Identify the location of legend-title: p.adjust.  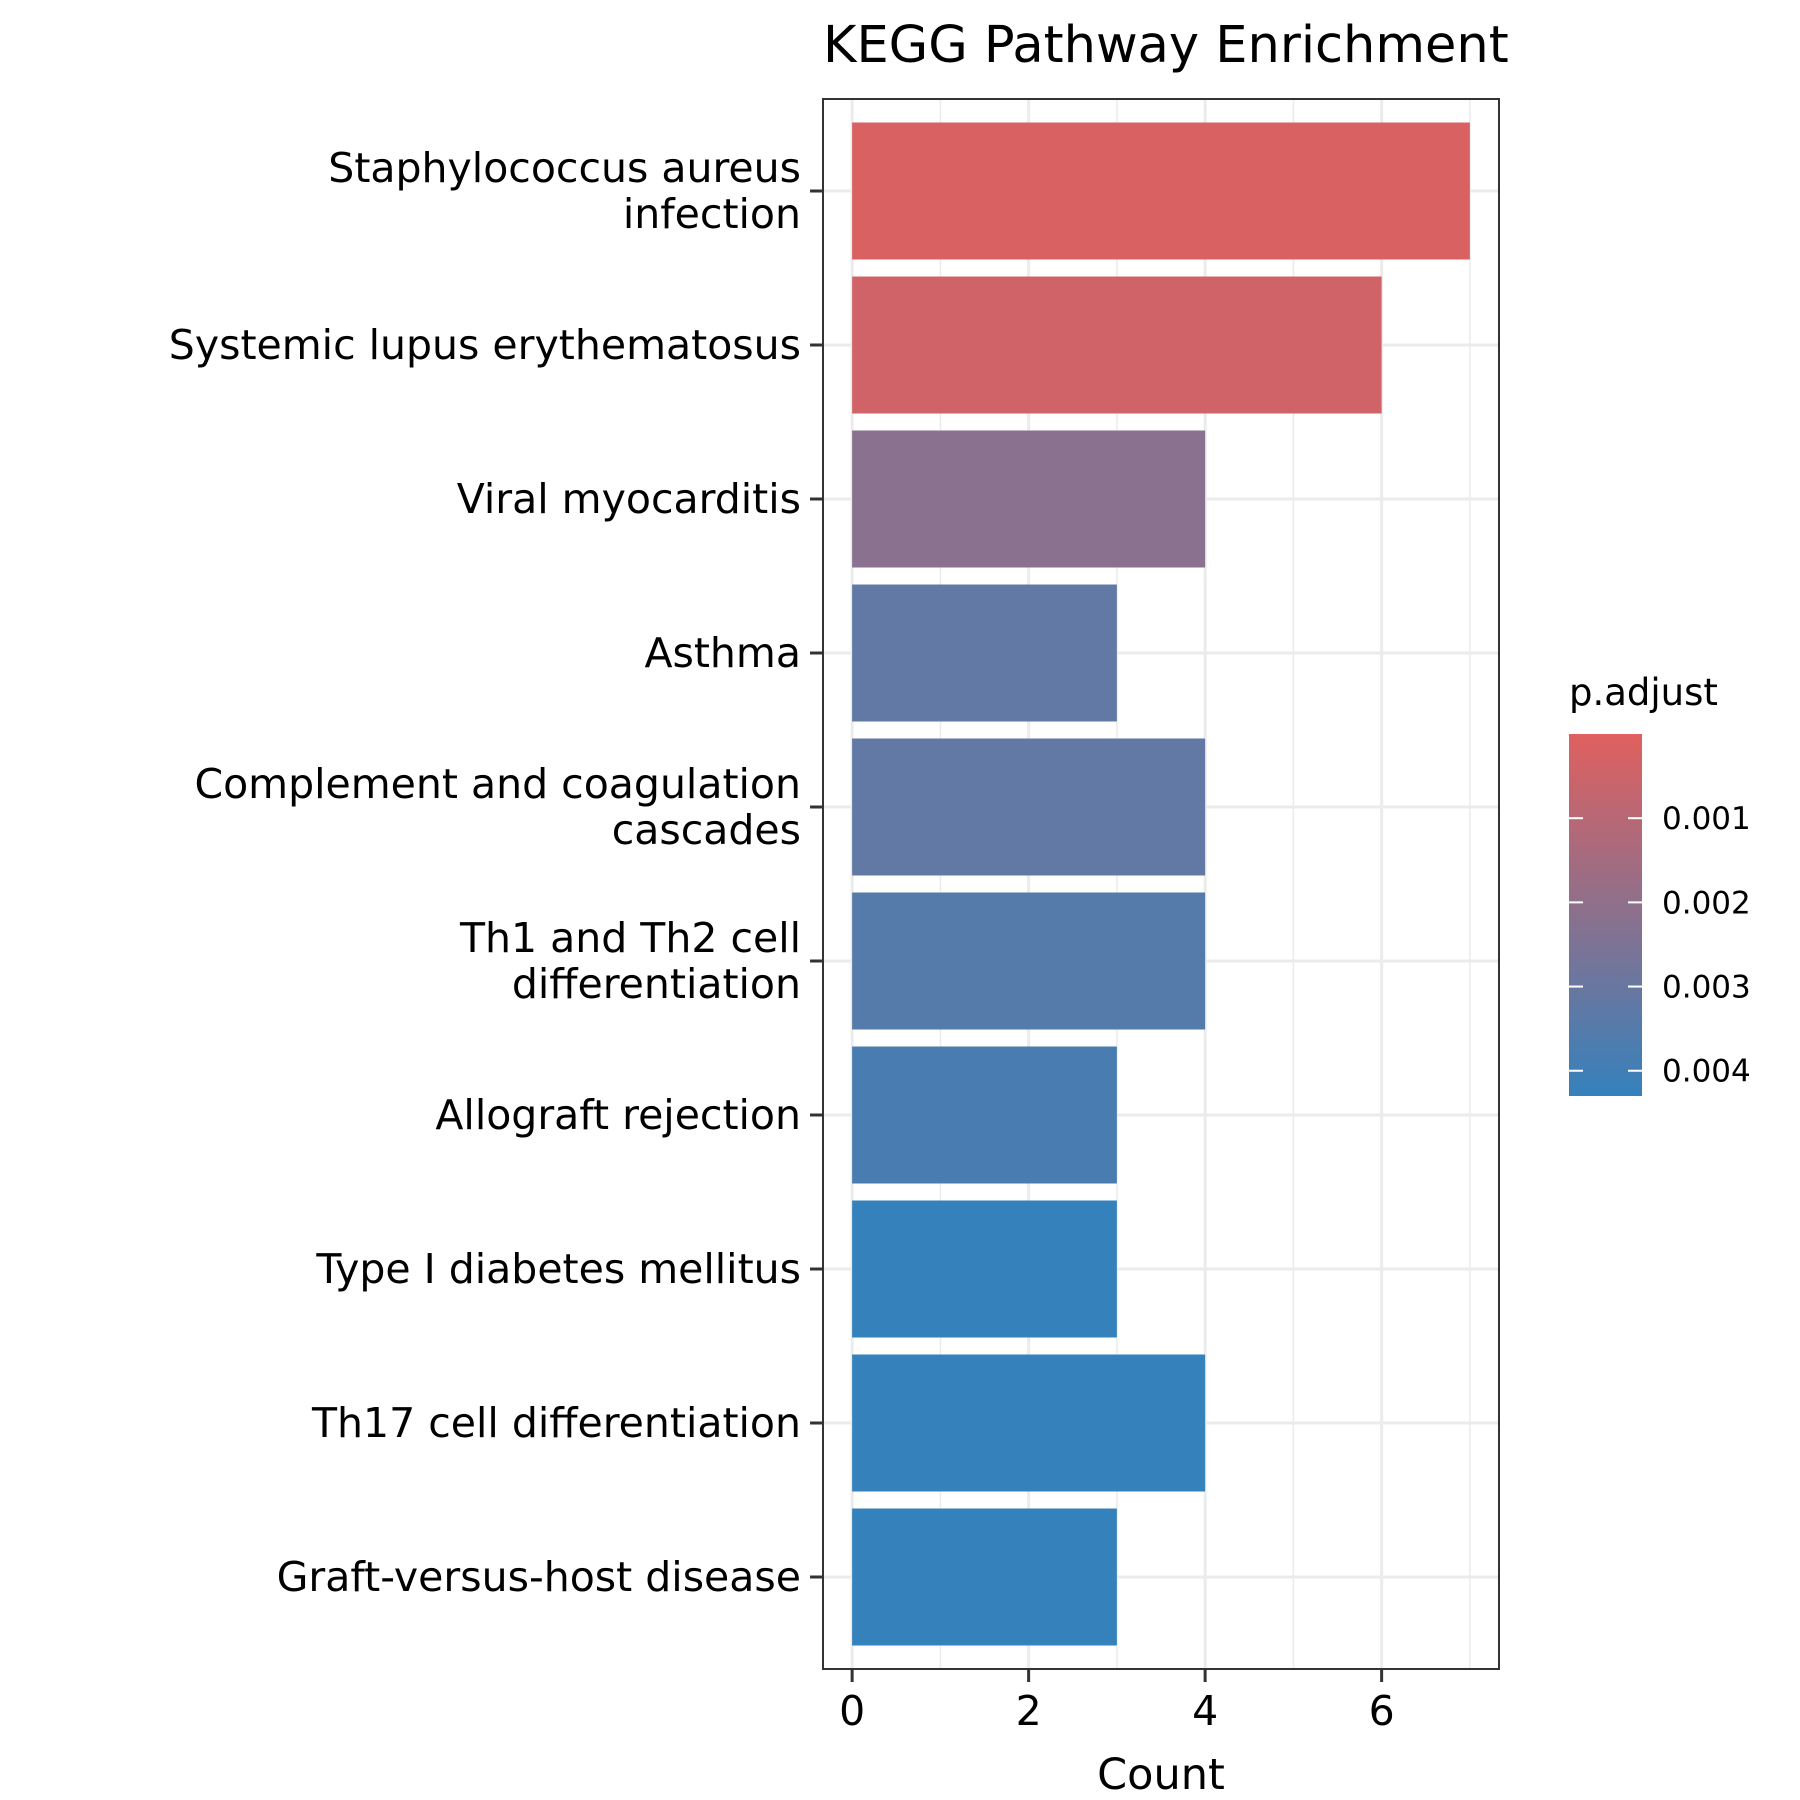
(1643, 692).